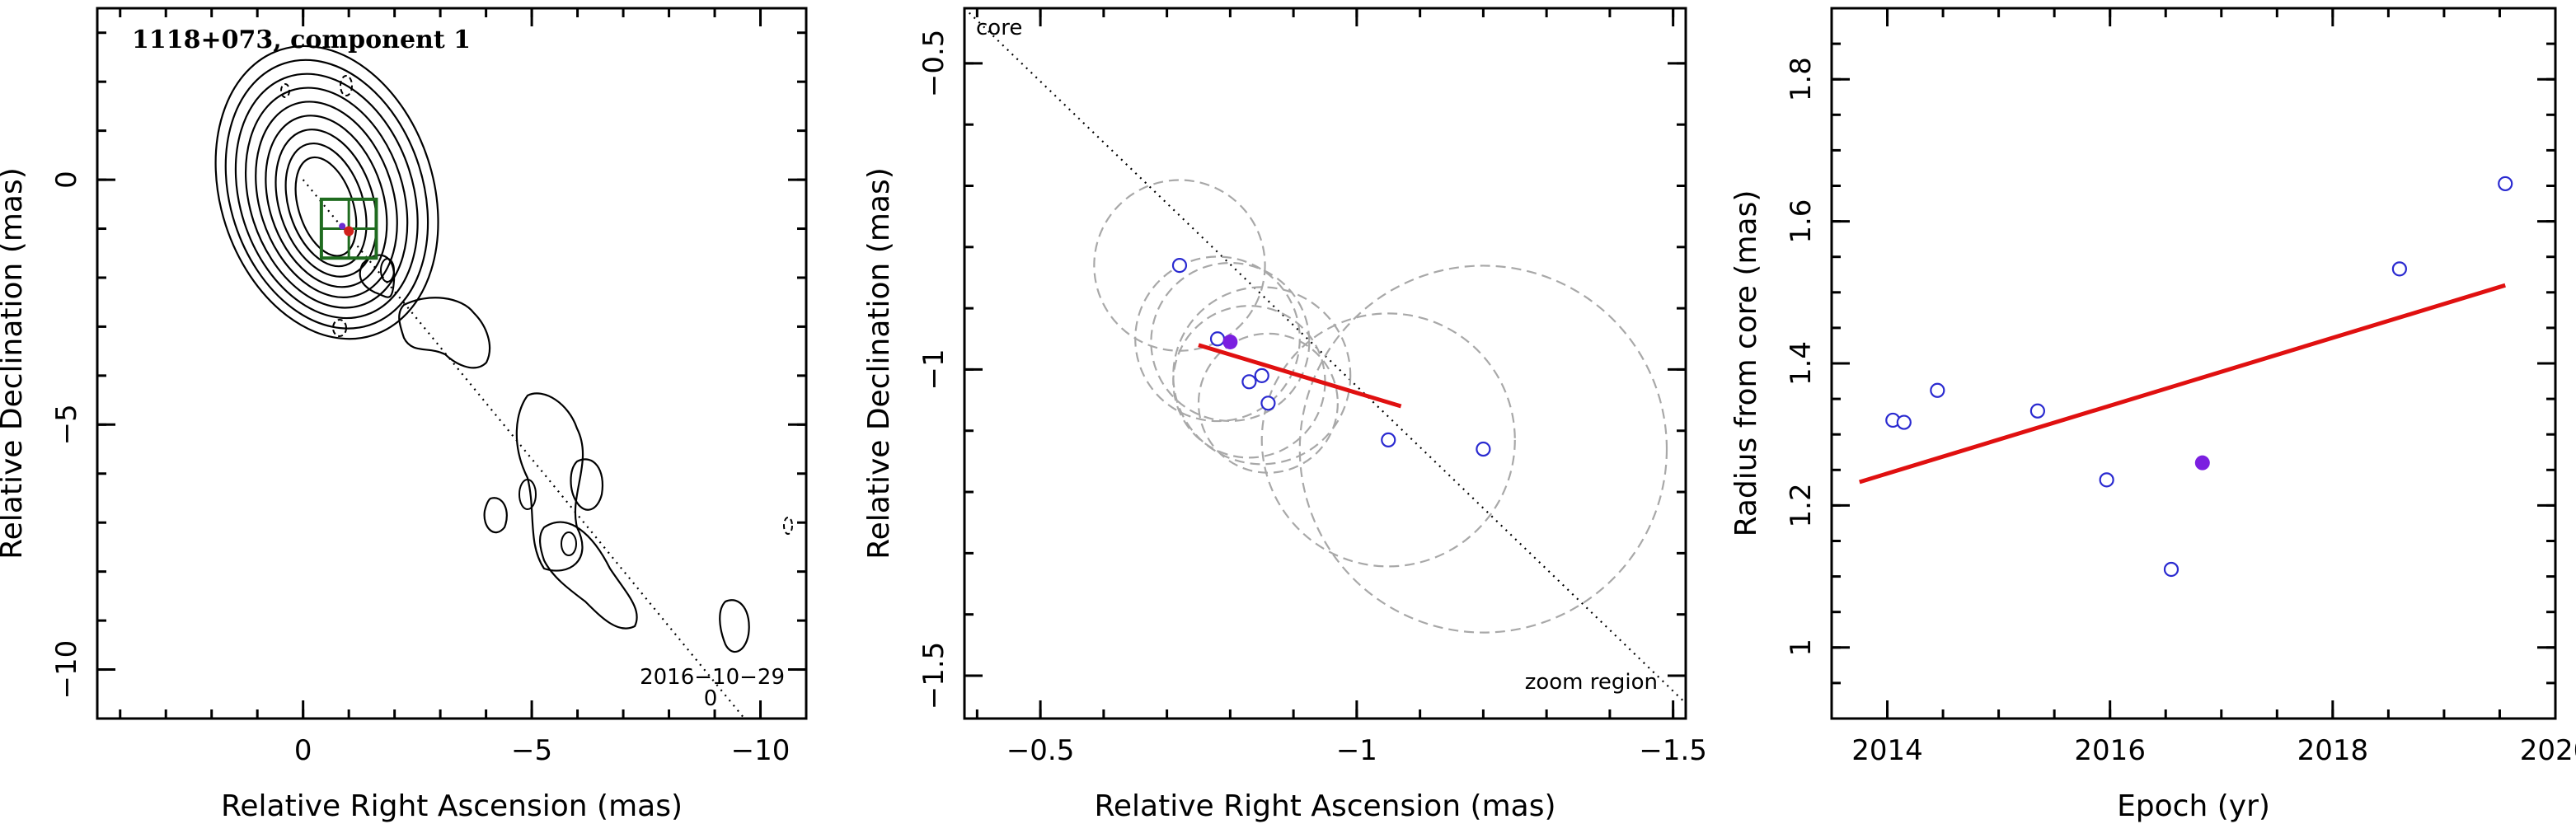 This screenshot has width=2576, height=824. What do you see at coordinates (934, 676) in the screenshot?
I see `y-tick-label: −1.5` at bounding box center [934, 676].